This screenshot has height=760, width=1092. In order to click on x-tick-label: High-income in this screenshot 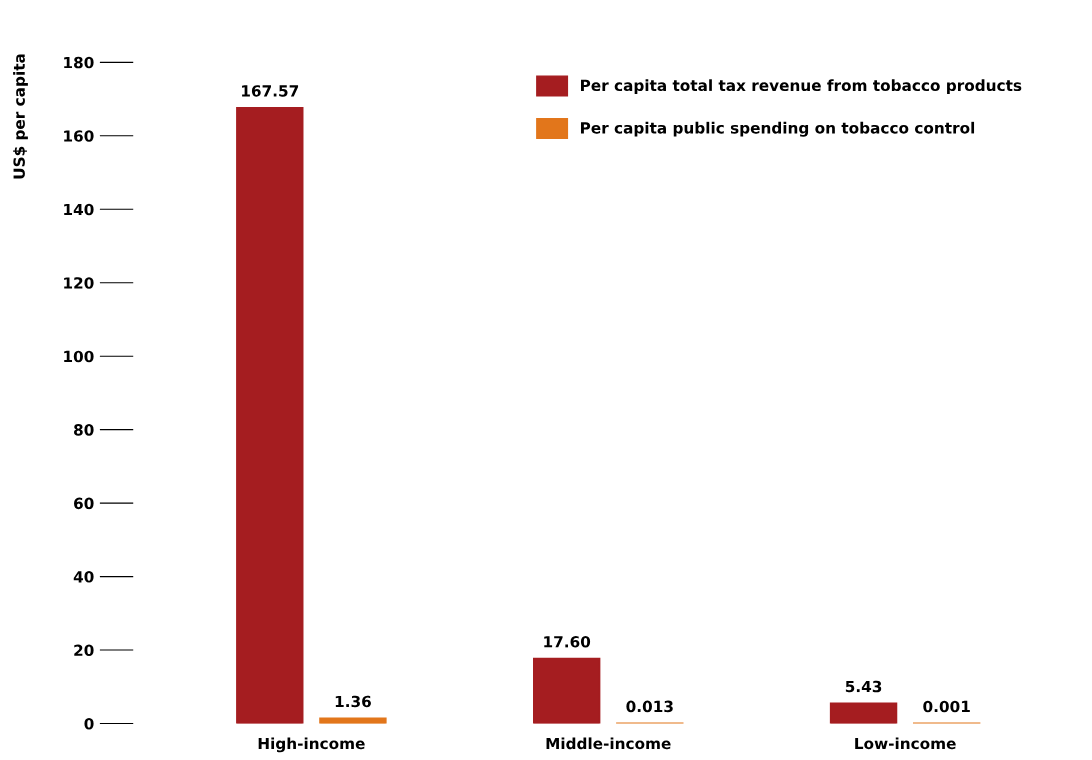, I will do `click(311, 745)`.